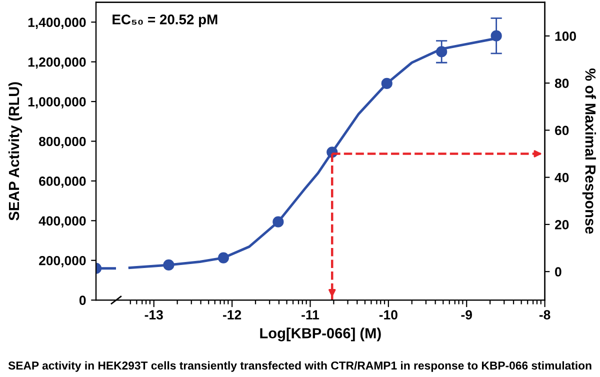 This screenshot has width=600, height=377. What do you see at coordinates (57, 23) in the screenshot?
I see `y-tick-label: 1,400,000` at bounding box center [57, 23].